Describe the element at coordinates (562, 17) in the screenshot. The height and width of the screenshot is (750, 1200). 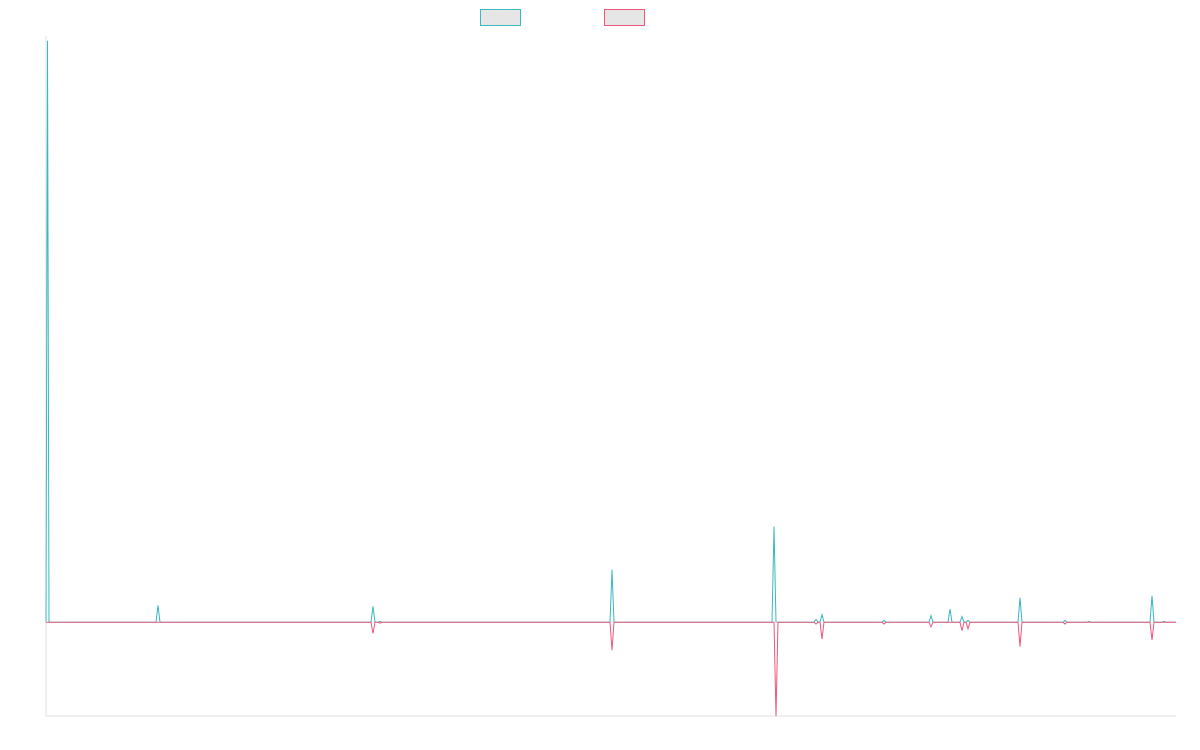
I see `legend` at that location.